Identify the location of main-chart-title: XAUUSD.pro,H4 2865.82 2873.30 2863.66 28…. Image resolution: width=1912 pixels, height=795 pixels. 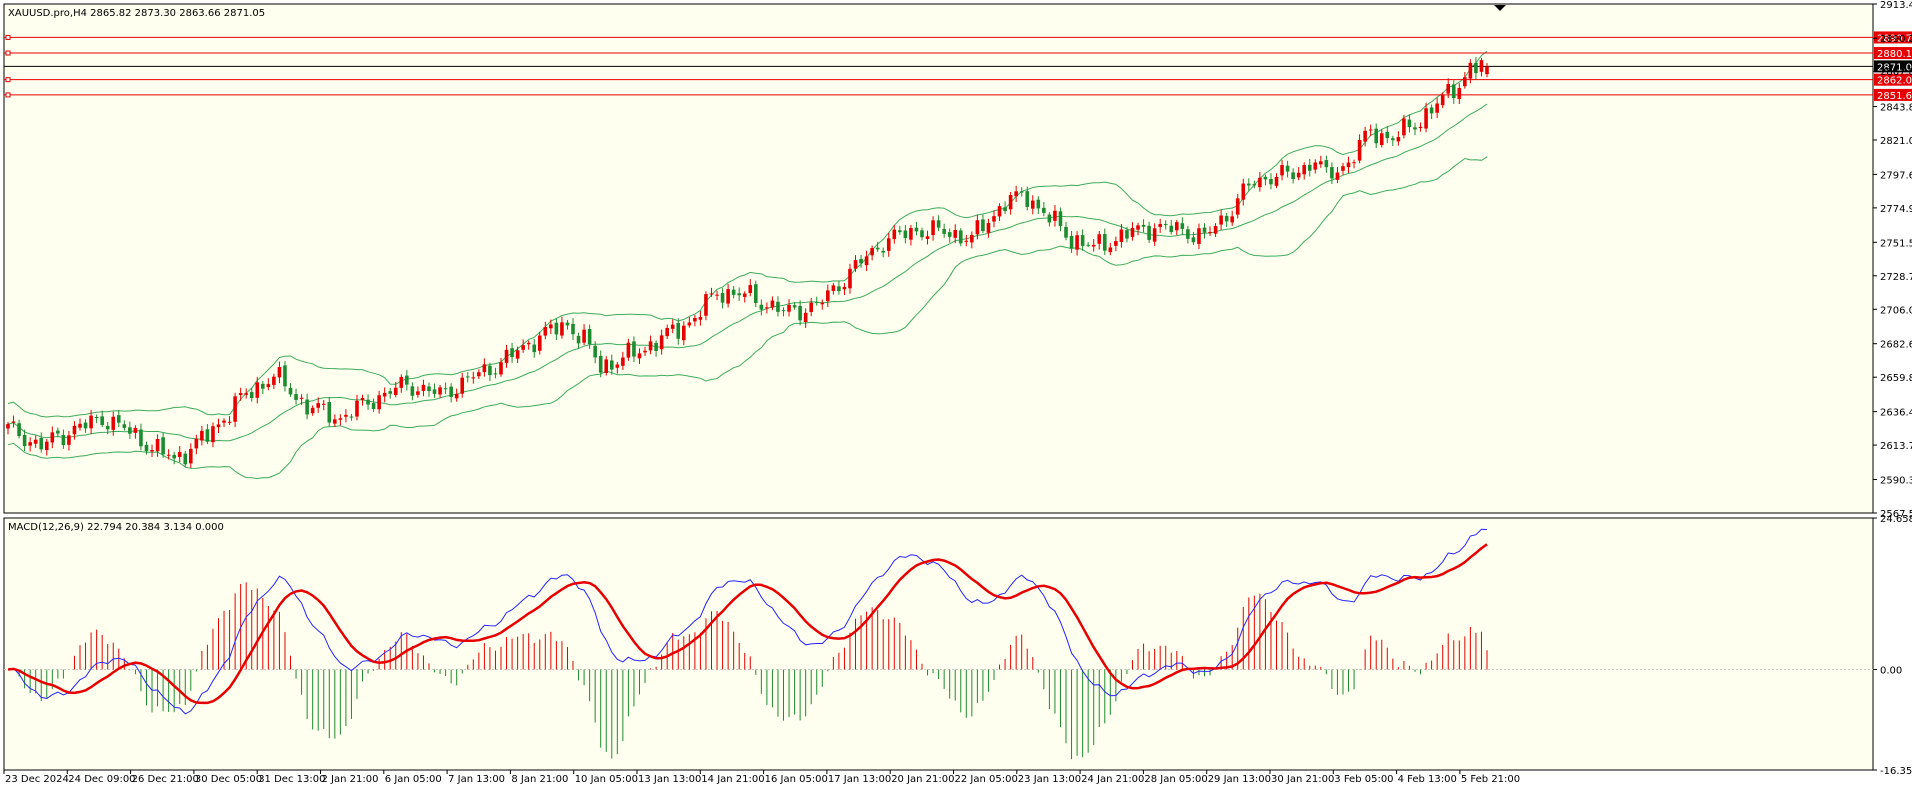
(136, 13).